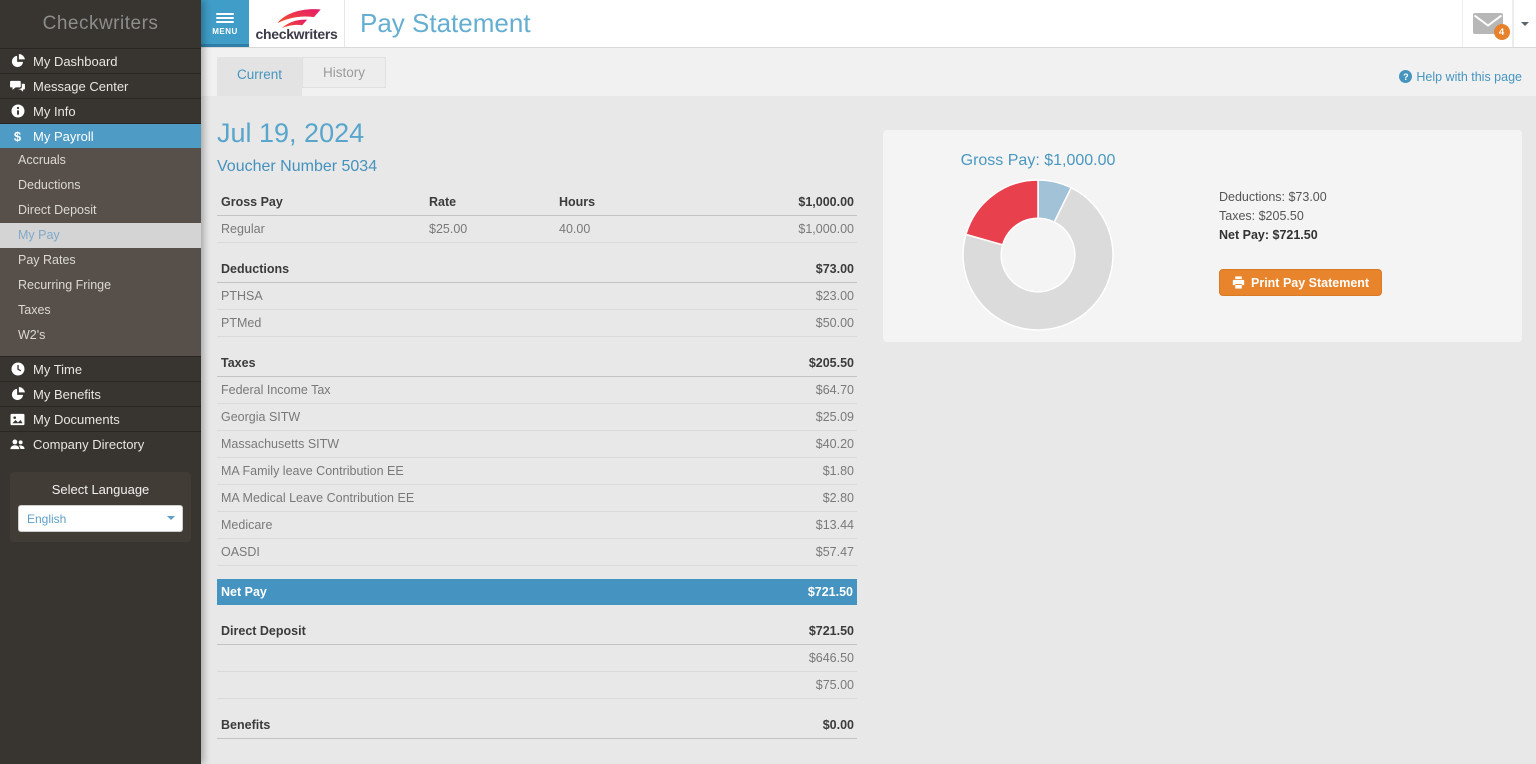  I want to click on sidebar-item-my-payroll: $ My Payroll, so click(100, 135).